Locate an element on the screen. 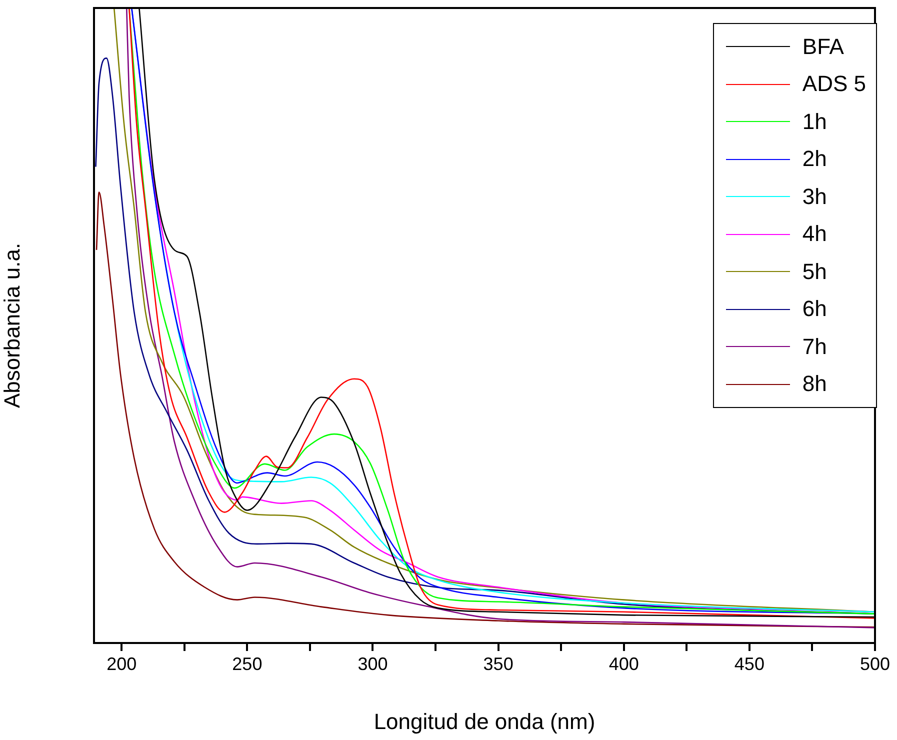 This screenshot has height=740, width=897. x-tick-label: 500 is located at coordinates (875, 664).